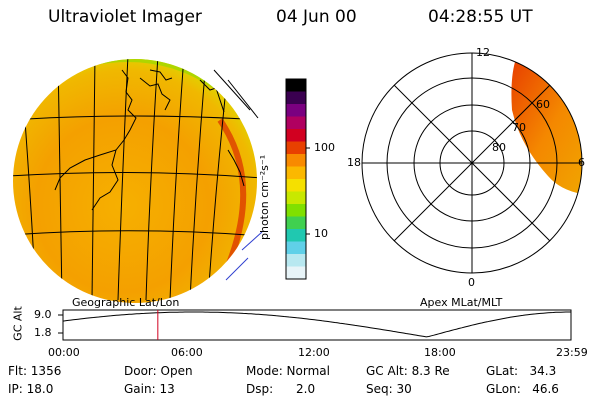 This screenshot has height=400, width=600. I want to click on info-gcalt: GC Alt: 8.3 Re, so click(408, 371).